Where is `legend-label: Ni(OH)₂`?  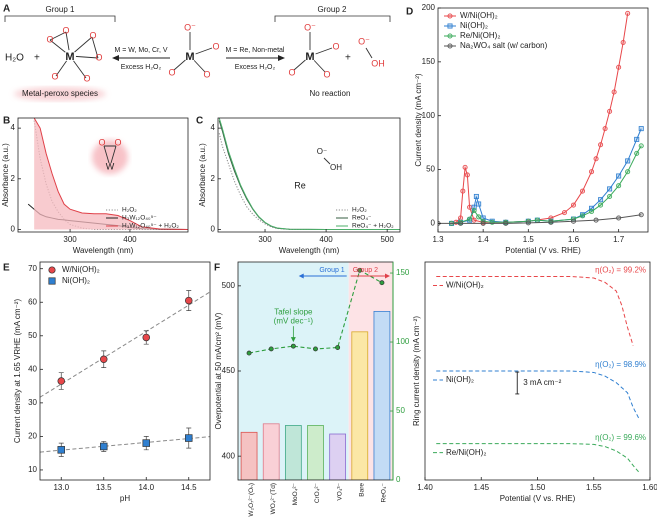
legend-label: Ni(OH)₂ is located at coordinates (474, 25).